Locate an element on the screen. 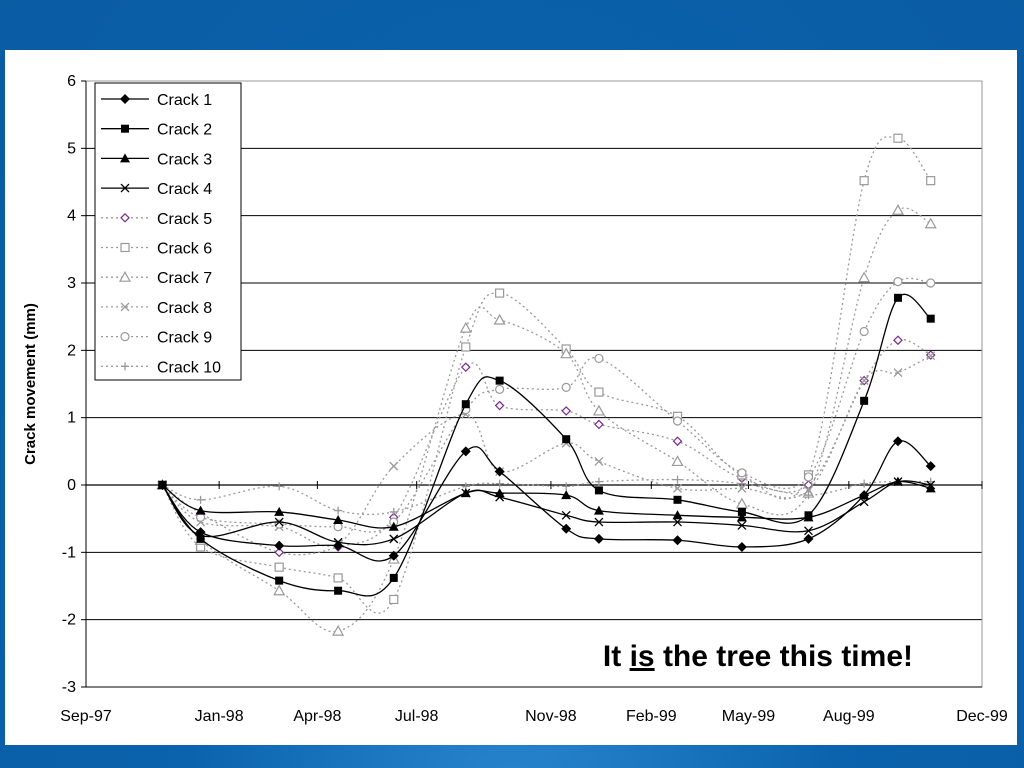  x-tick-label: Feb-99 is located at coordinates (651, 716).